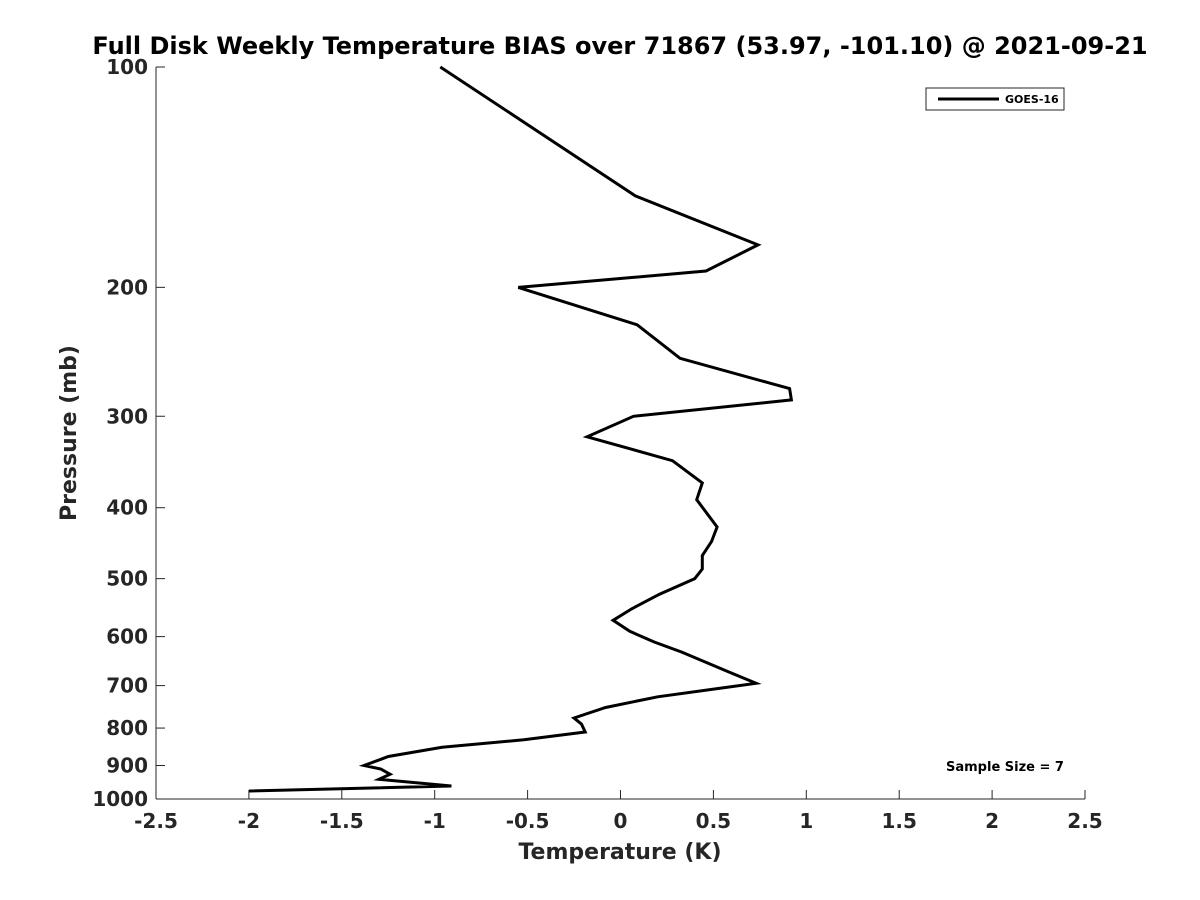 The image size is (1200, 900). I want to click on x-tick-label: -1.5, so click(342, 821).